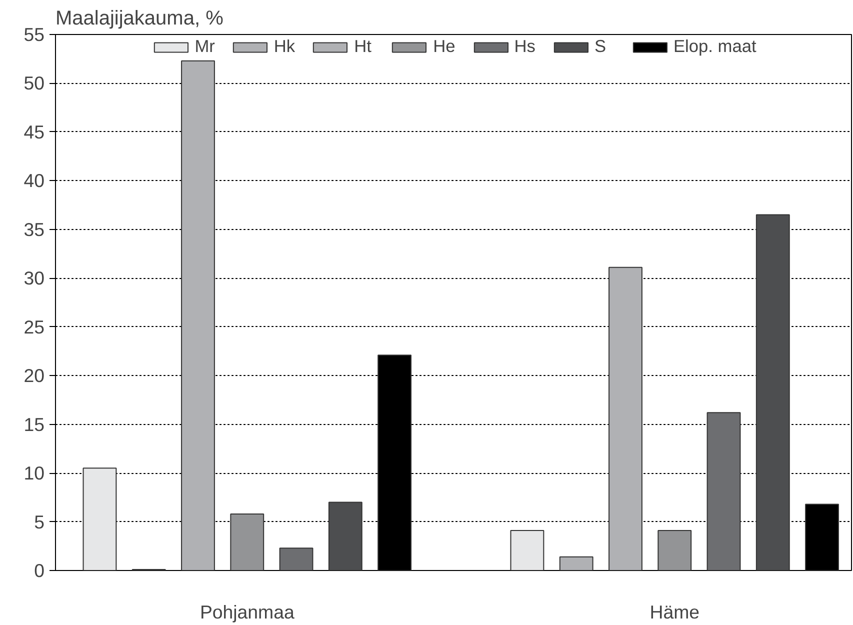 The height and width of the screenshot is (625, 853). I want to click on legend-label: Ht, so click(363, 46).